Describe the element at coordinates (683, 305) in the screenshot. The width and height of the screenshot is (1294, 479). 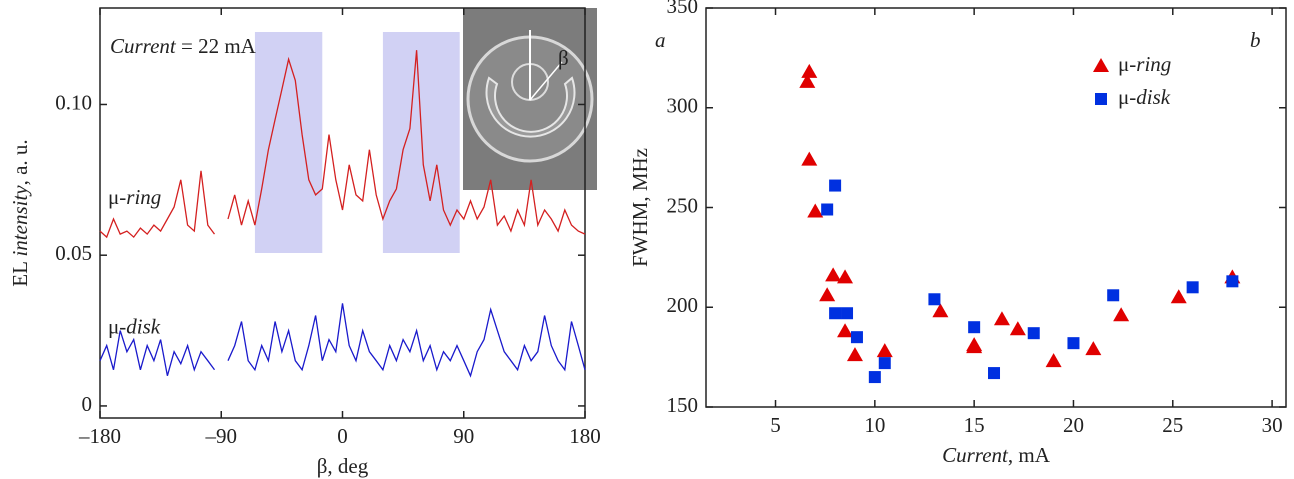
I see `y-tick-label: 200` at that location.